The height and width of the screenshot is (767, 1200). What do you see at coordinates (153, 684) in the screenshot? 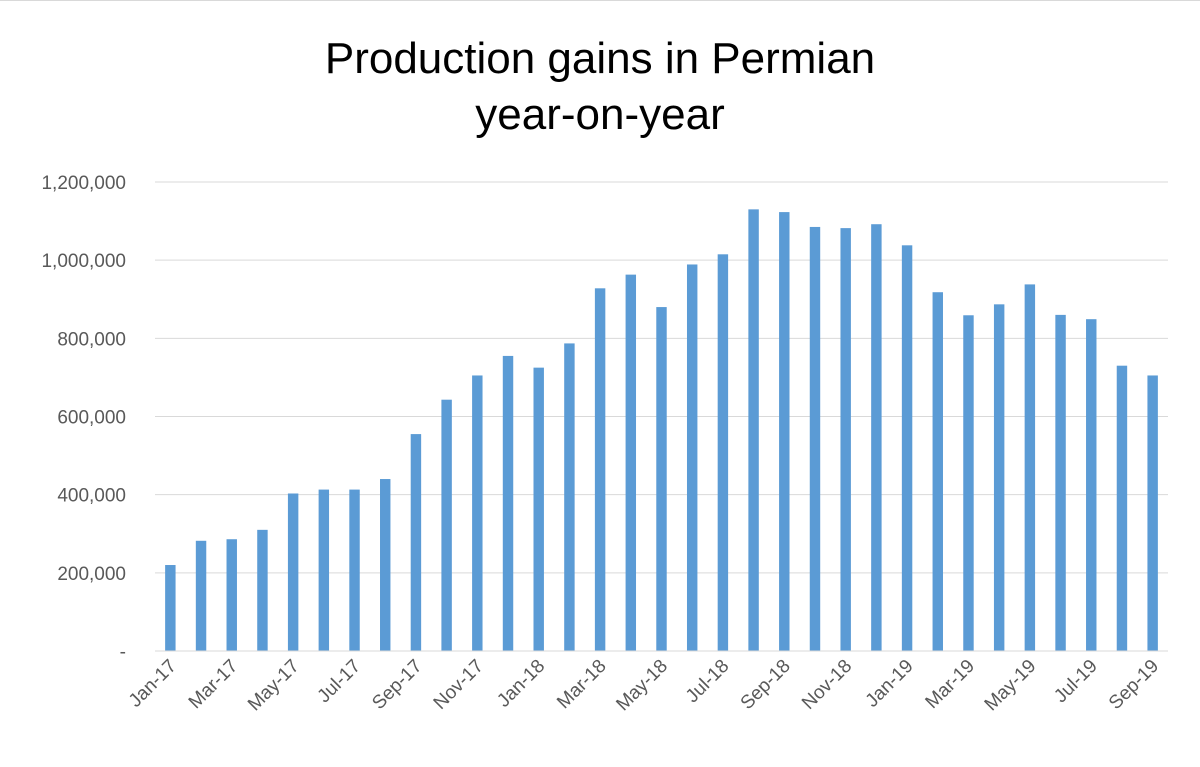
I see `x-tick-label: Jan-17` at bounding box center [153, 684].